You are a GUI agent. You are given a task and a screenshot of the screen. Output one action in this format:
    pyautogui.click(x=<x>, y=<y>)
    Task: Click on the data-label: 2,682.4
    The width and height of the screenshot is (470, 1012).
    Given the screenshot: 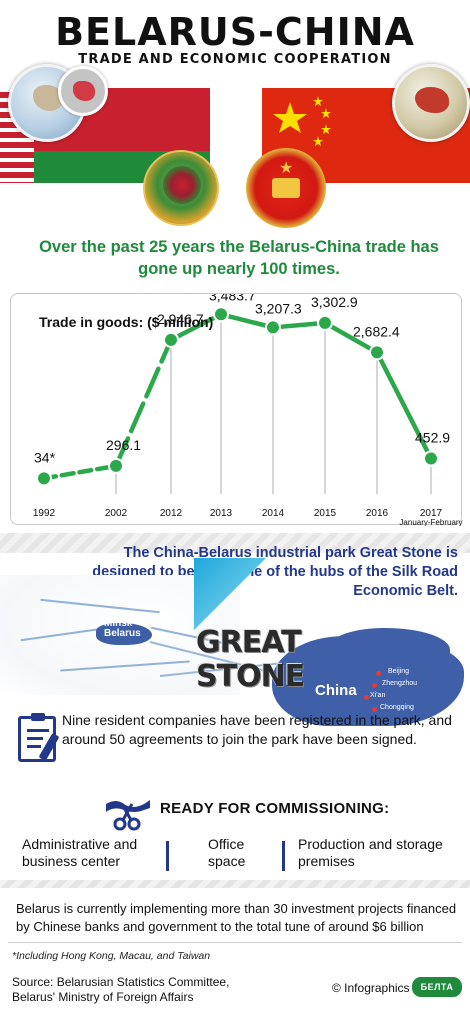 What is the action you would take?
    pyautogui.click(x=376, y=331)
    